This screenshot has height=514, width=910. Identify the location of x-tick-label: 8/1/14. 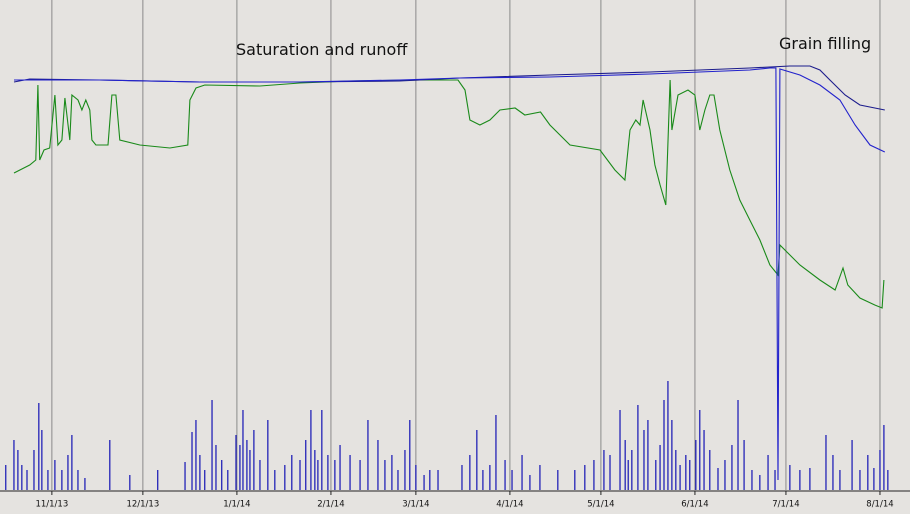
(879, 505).